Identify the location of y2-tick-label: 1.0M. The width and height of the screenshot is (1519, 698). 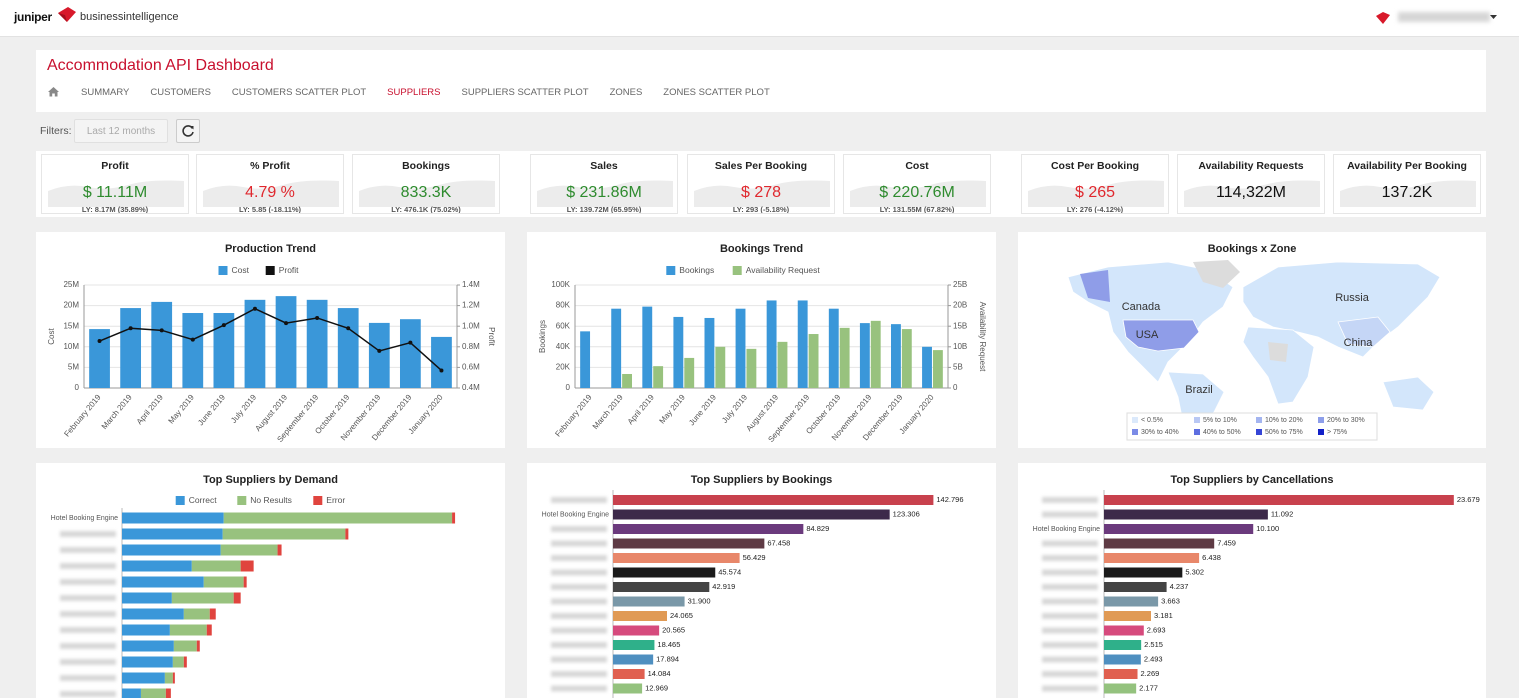
(471, 325).